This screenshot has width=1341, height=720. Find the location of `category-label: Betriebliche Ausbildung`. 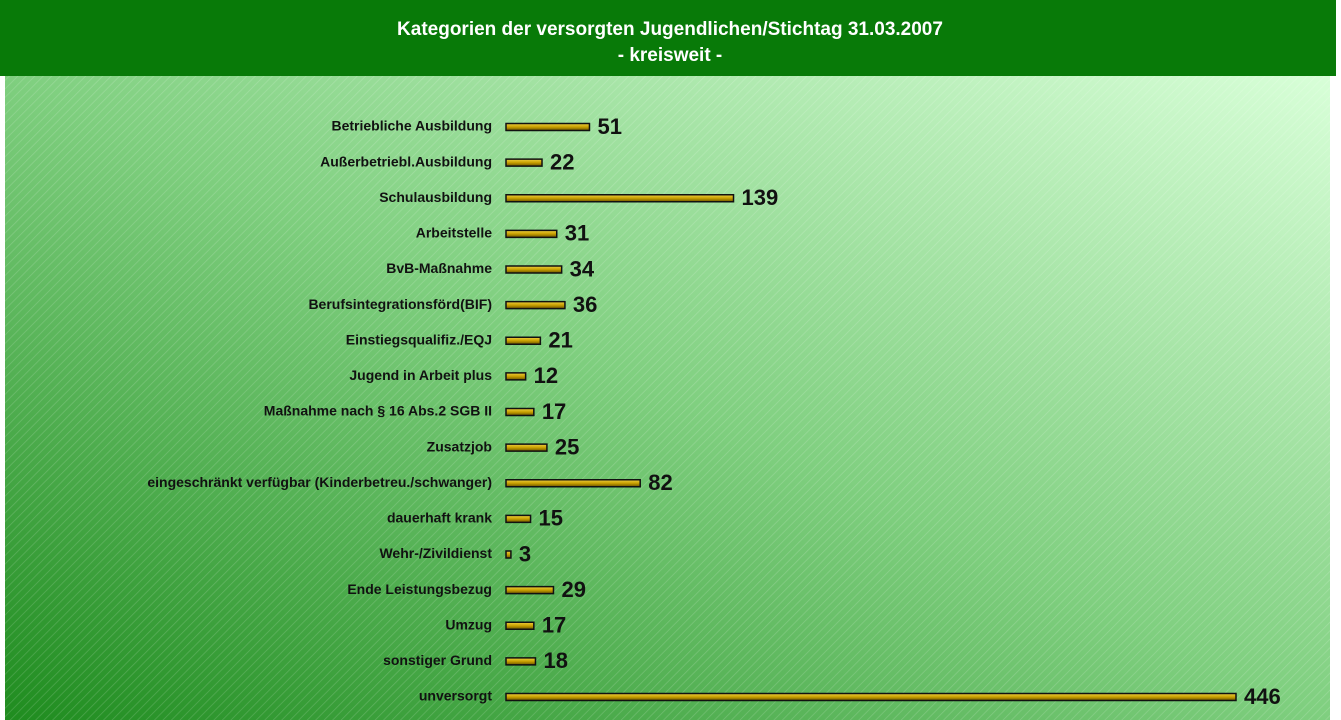

category-label: Betriebliche Ausbildung is located at coordinates (412, 126).